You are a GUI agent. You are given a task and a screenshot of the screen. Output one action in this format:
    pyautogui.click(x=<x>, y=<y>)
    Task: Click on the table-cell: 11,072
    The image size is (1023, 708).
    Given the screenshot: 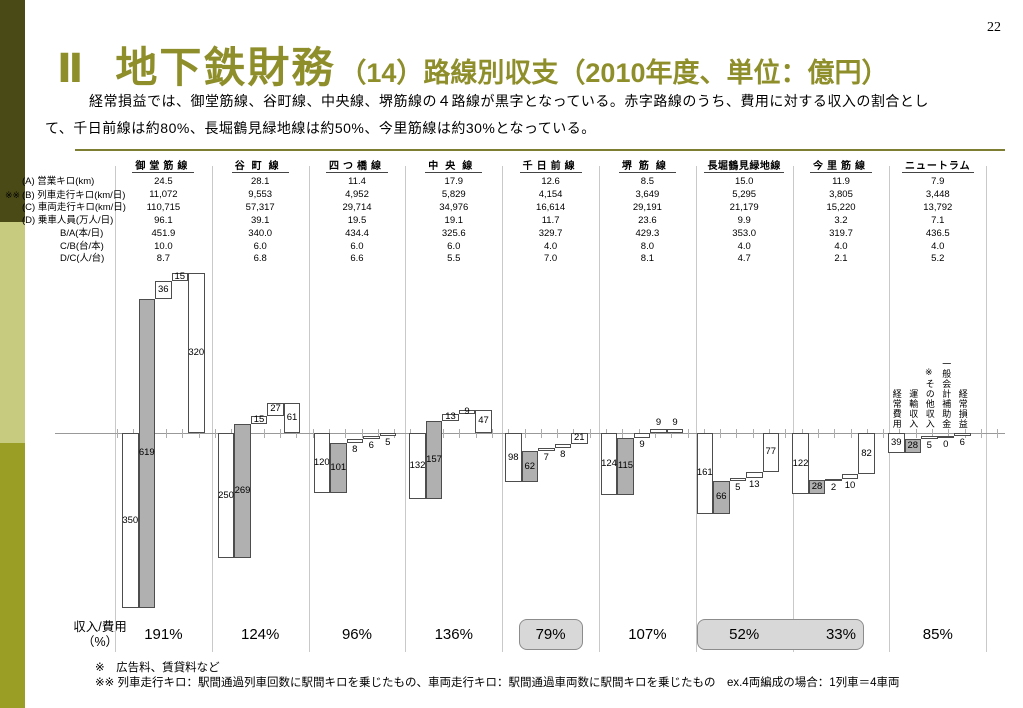 What is the action you would take?
    pyautogui.click(x=163, y=194)
    